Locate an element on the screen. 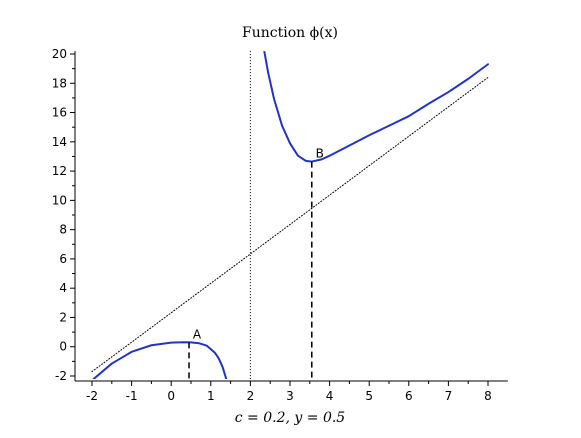 Image resolution: width=581 pixels, height=438 pixels. x-tick-label: 4 is located at coordinates (330, 396).